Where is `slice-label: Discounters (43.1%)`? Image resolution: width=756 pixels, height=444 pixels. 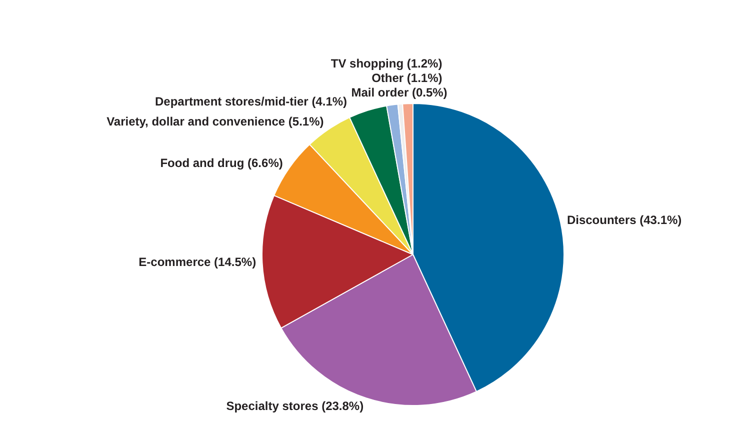 slice-label: Discounters (43.1%) is located at coordinates (624, 219).